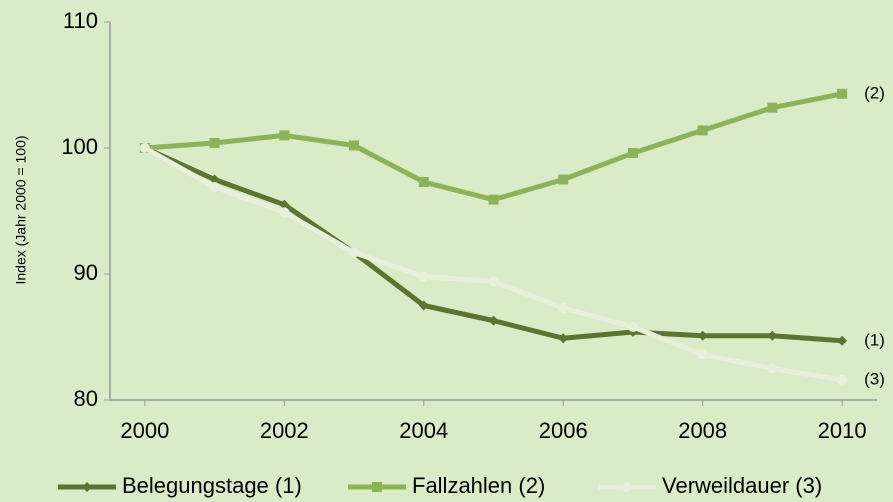  Describe the element at coordinates (423, 430) in the screenshot. I see `x-tick-label: 2004` at that location.